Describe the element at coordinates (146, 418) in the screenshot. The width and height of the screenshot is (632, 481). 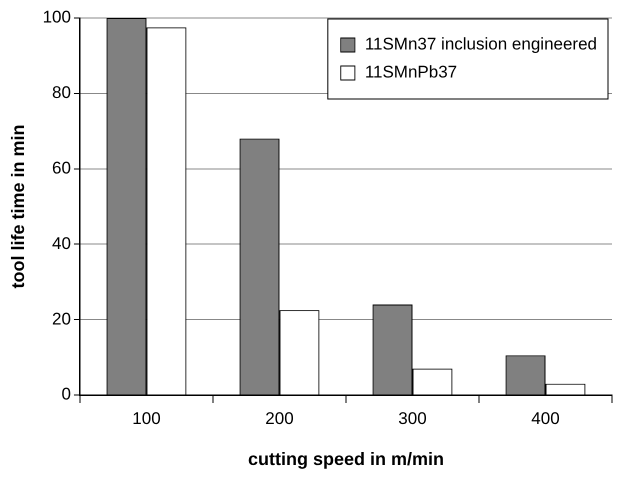
I see `x-tick-label: 100` at that location.